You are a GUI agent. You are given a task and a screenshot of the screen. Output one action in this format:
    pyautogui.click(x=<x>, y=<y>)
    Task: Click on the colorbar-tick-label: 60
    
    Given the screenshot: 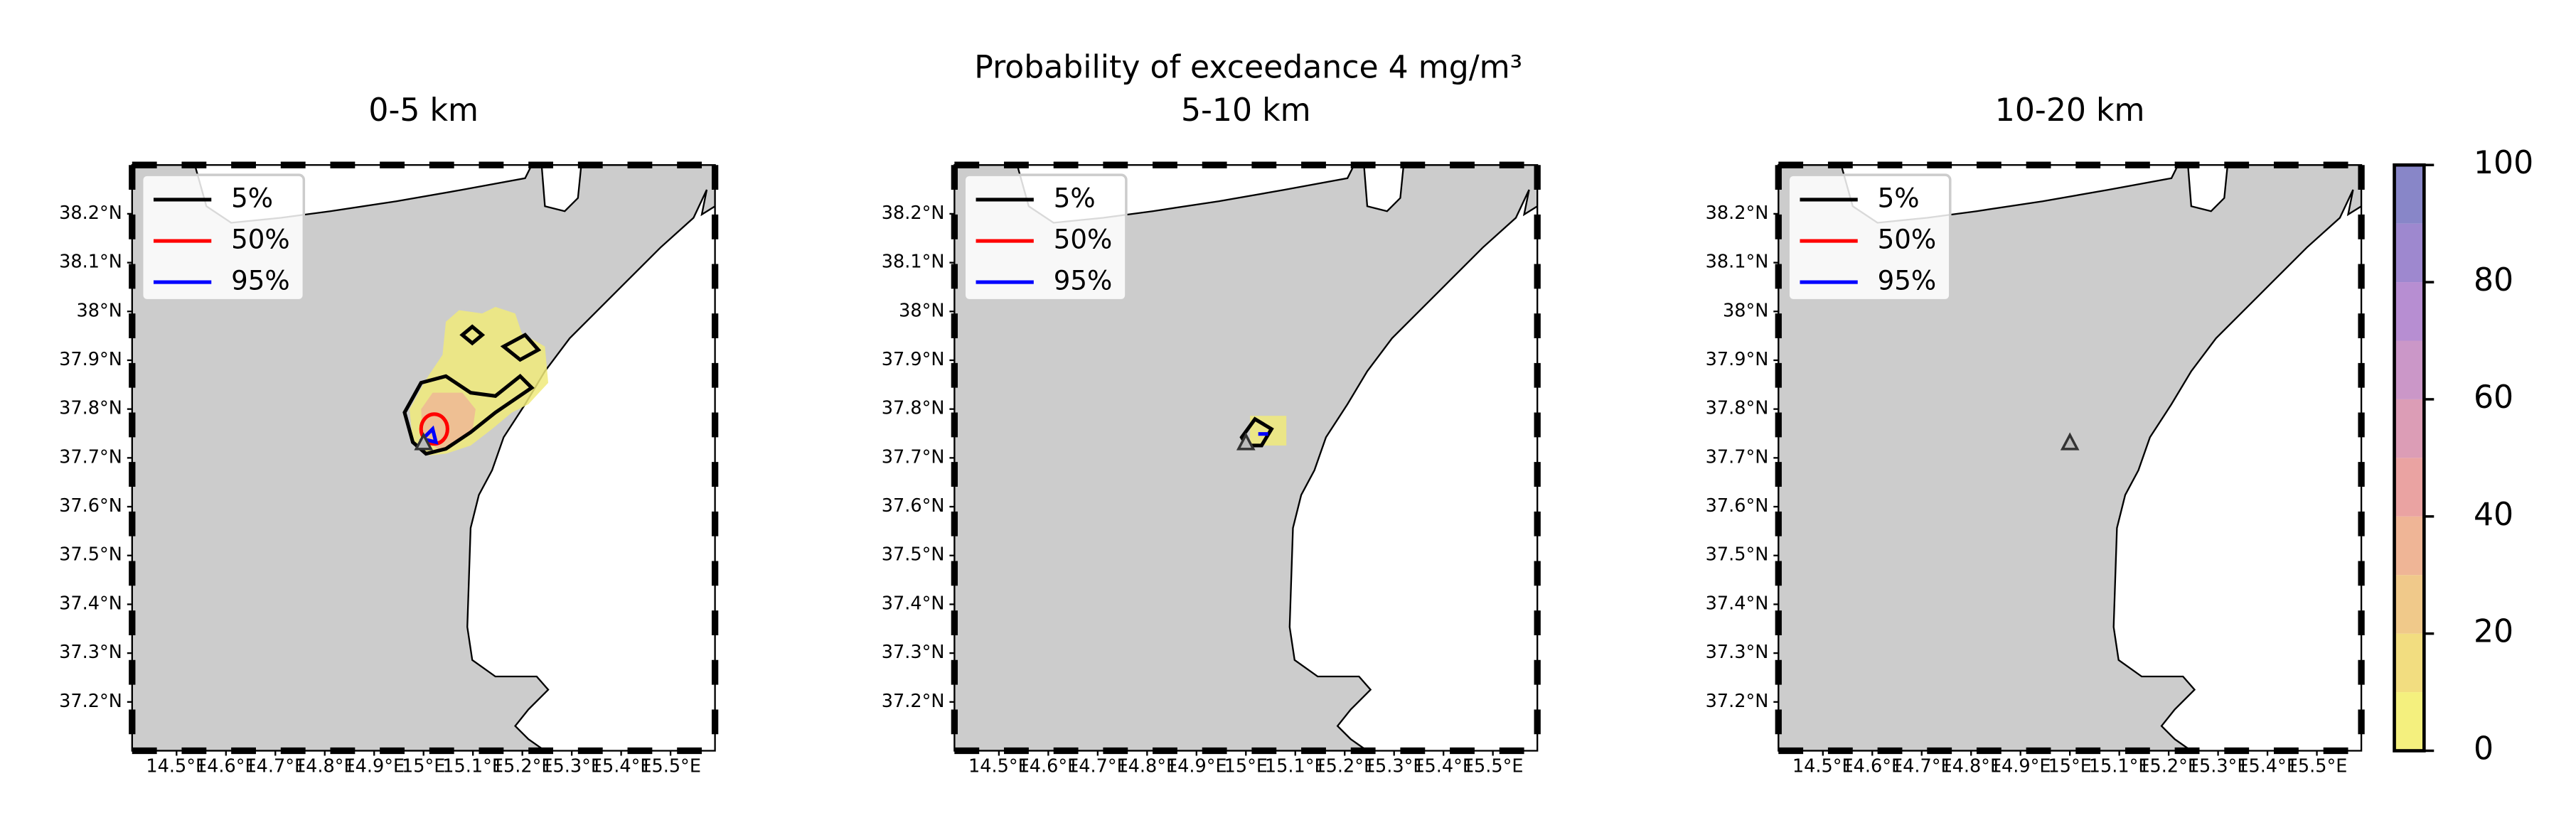 What is the action you would take?
    pyautogui.click(x=2493, y=397)
    